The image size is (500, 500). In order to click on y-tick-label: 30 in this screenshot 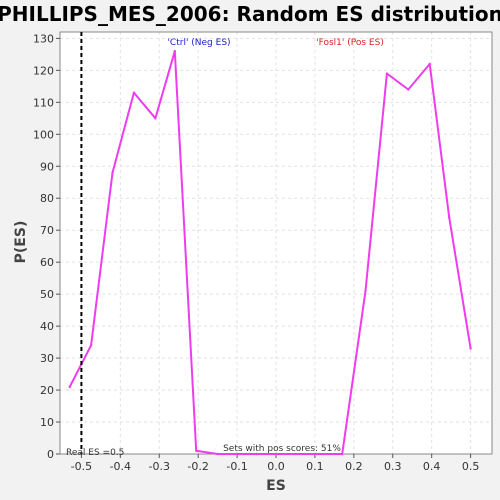, I will do `click(47, 358)`.